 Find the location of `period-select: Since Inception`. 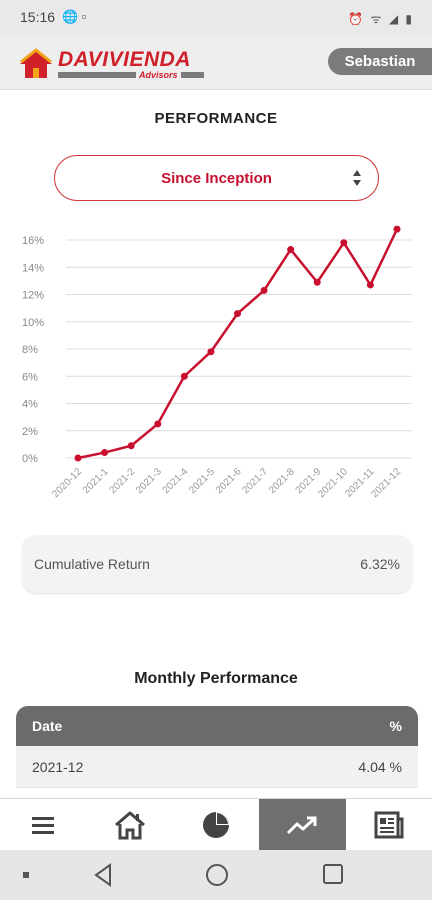

period-select: Since Inception is located at coordinates (216, 178).